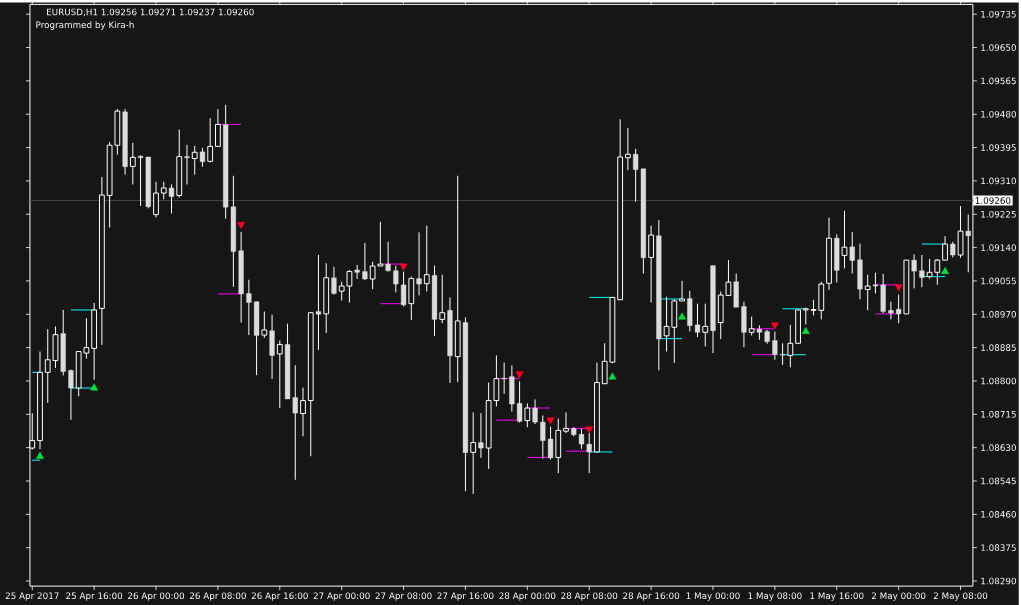 Image resolution: width=1021 pixels, height=605 pixels. I want to click on ref-line-label: 1.09260, so click(993, 200).